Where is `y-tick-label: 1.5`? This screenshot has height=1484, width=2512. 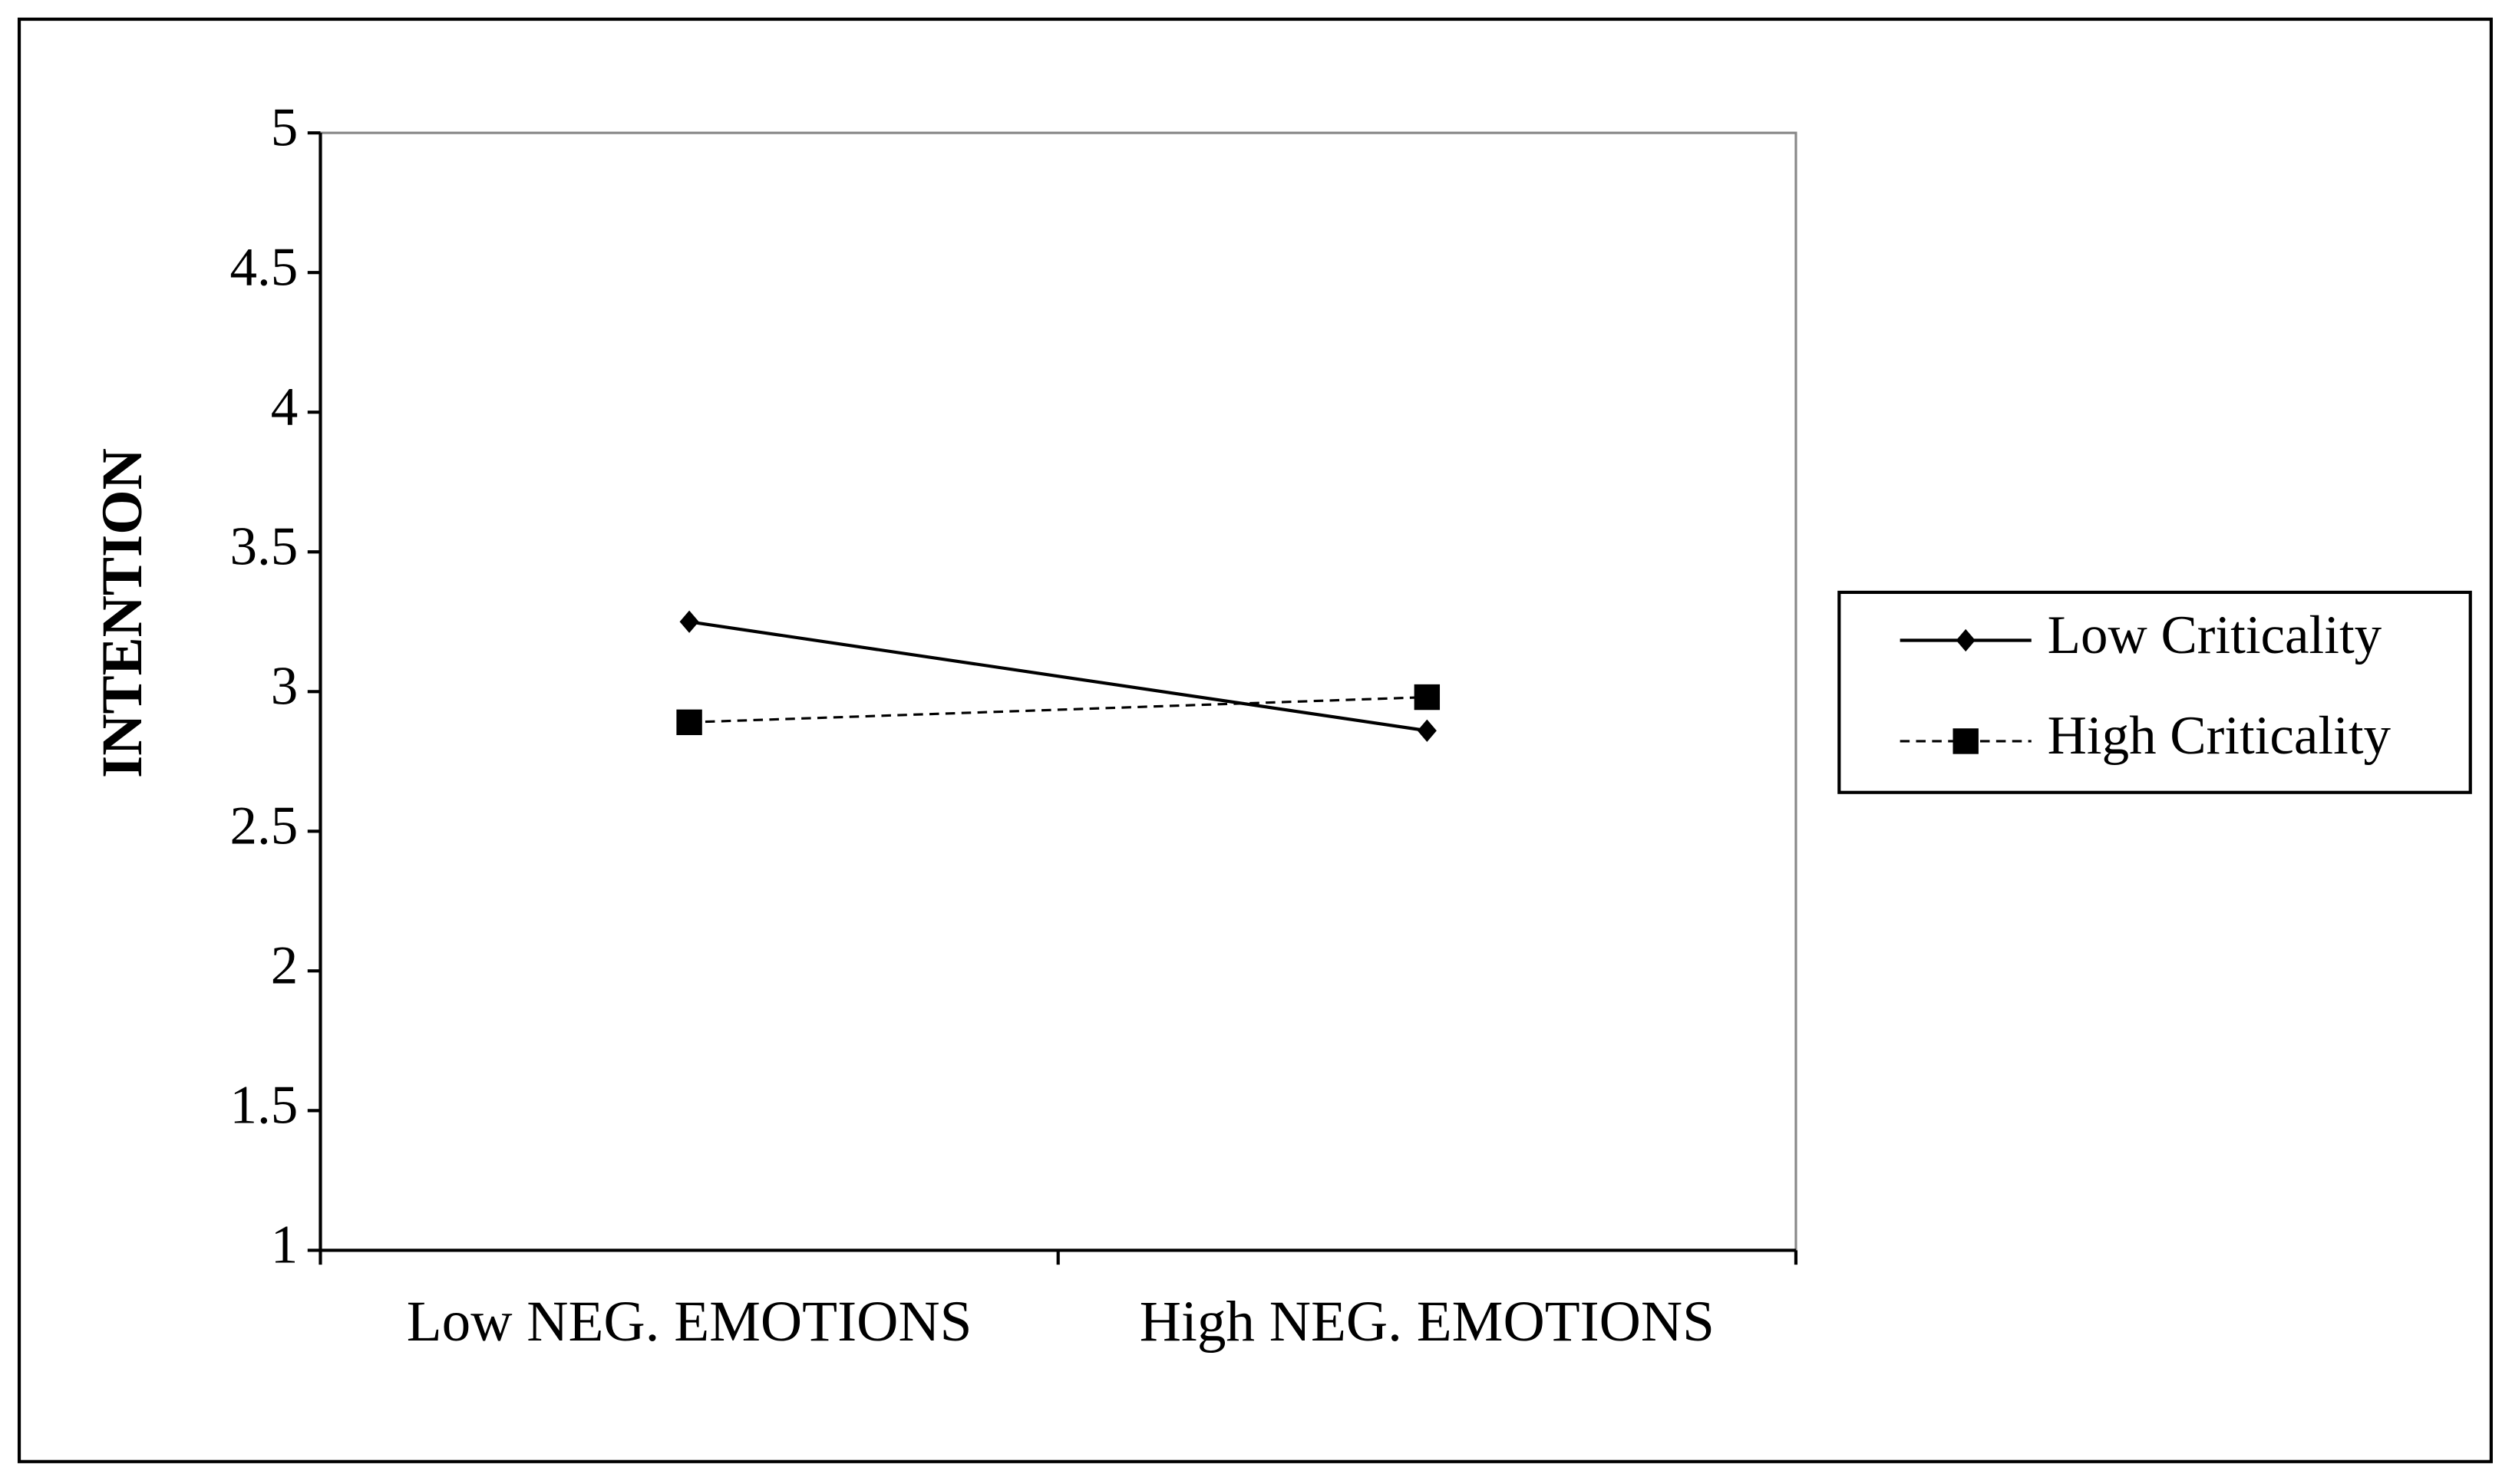
y-tick-label: 1.5 is located at coordinates (264, 1106).